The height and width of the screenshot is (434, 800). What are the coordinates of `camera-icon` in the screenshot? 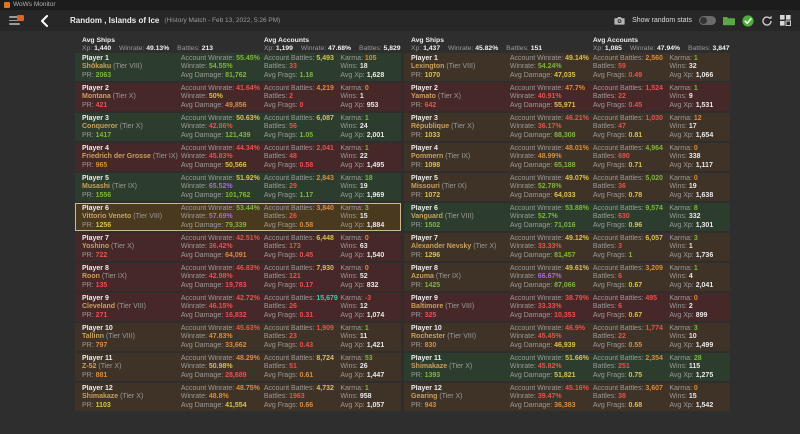 It's located at (619, 20).